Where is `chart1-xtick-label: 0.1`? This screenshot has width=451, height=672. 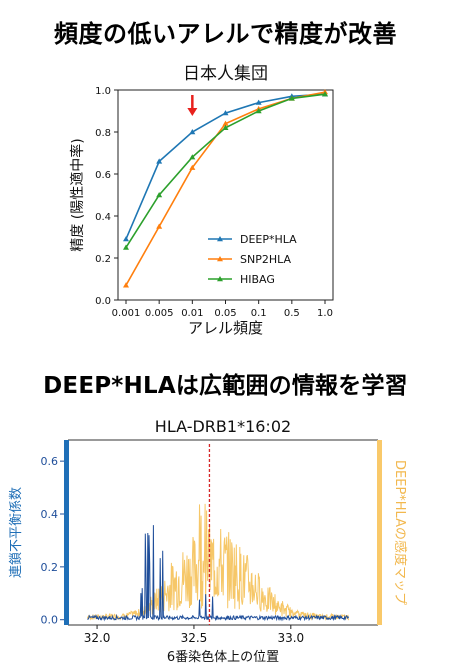 chart1-xtick-label: 0.1 is located at coordinates (259, 313).